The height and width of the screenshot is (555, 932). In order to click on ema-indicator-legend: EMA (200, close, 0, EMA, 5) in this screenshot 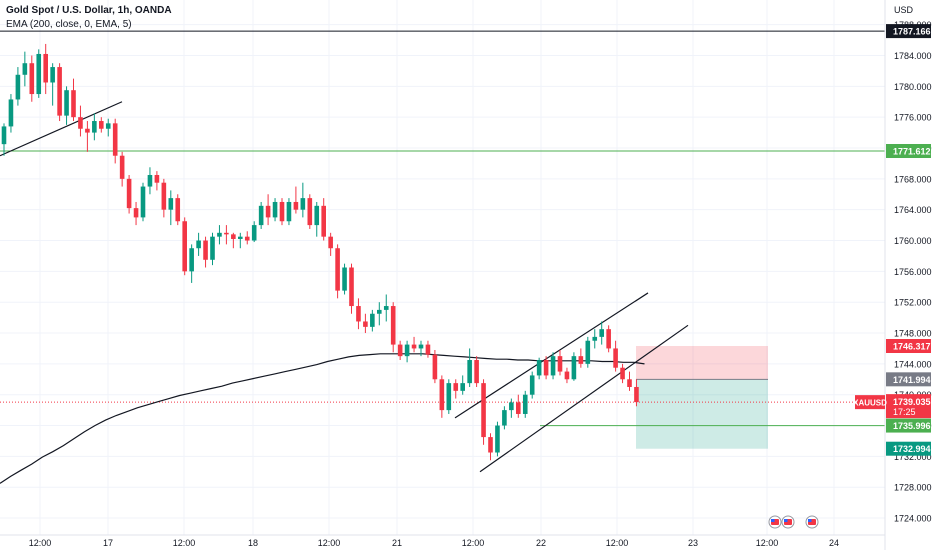, I will do `click(69, 24)`.